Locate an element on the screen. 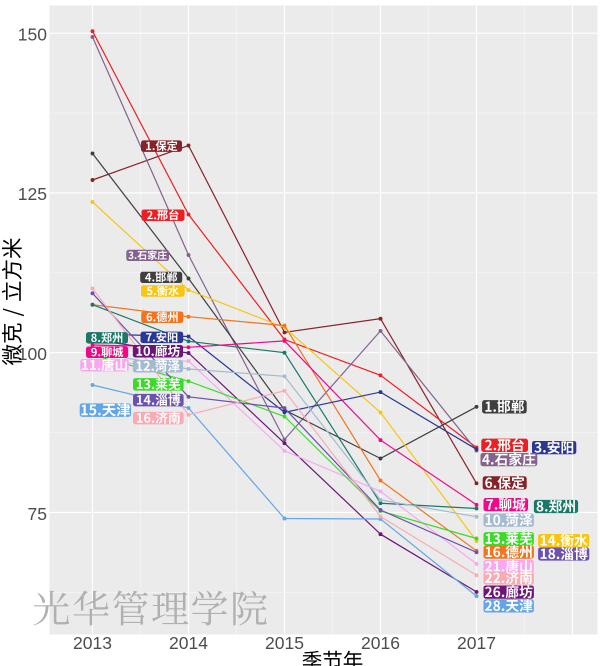  svg-text: 2015 is located at coordinates (284, 643).